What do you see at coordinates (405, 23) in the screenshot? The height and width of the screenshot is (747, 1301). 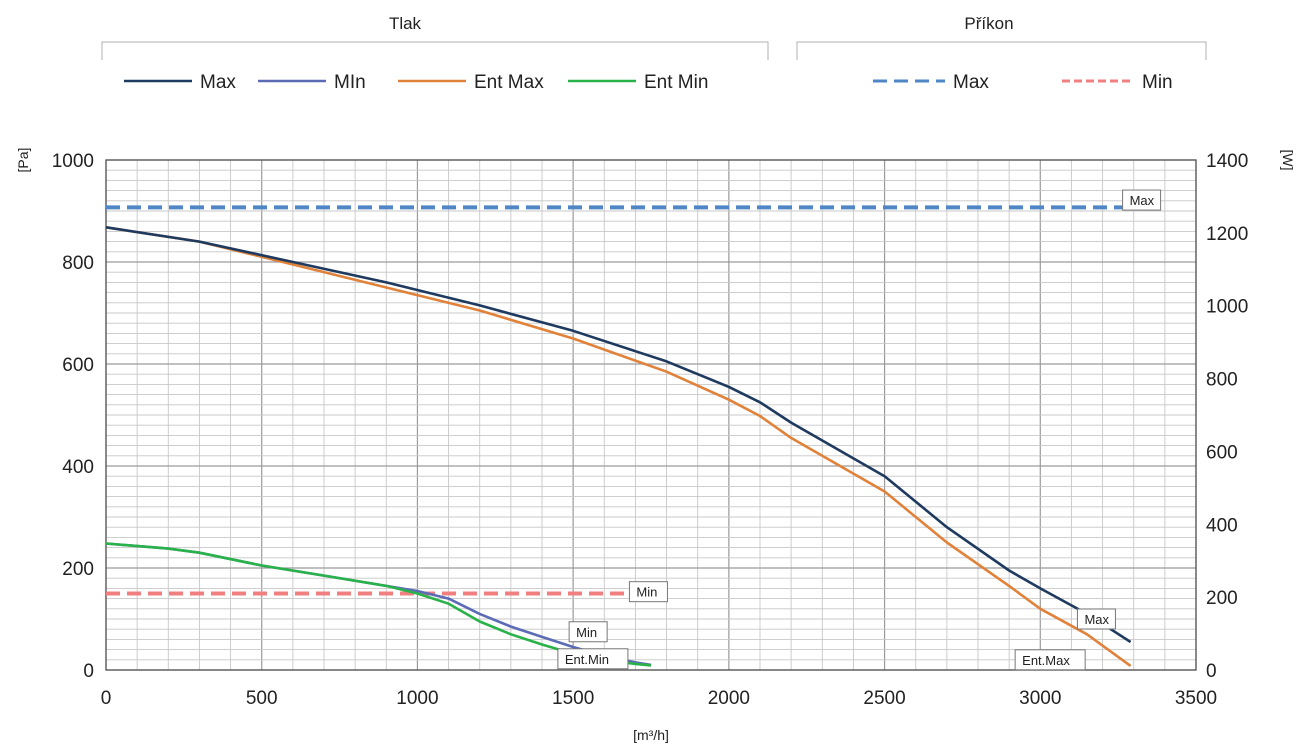 I see `legend-group-title: Tlak` at bounding box center [405, 23].